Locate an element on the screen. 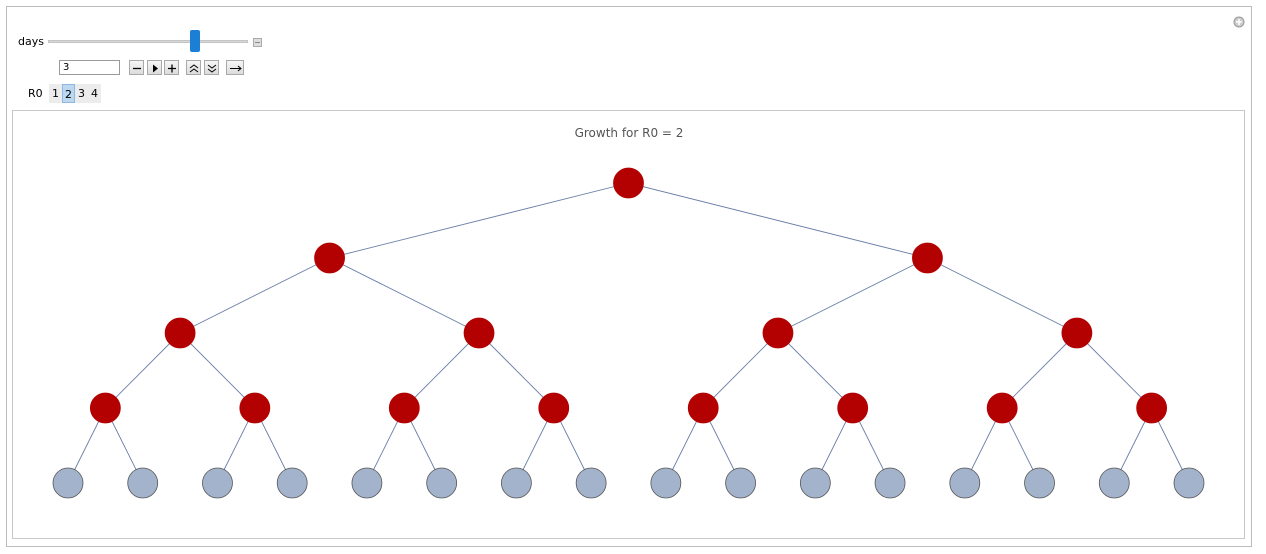  slider-track is located at coordinates (148, 41).